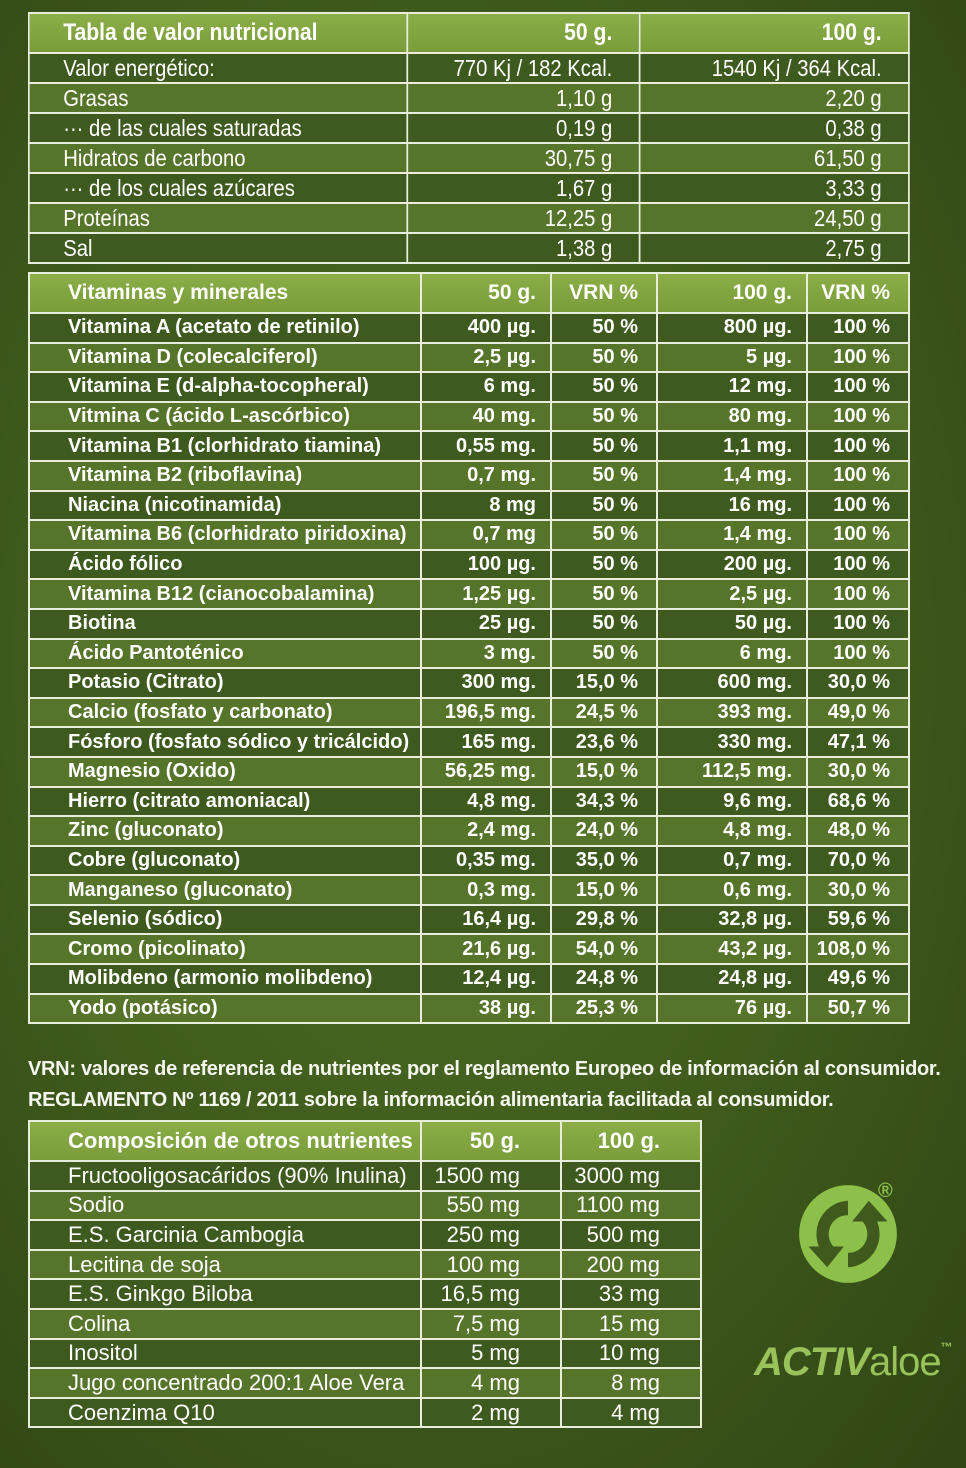 The image size is (966, 1468). Describe the element at coordinates (631, 1205) in the screenshot. I see `nutrient-value-v100: 1100 mg` at that location.